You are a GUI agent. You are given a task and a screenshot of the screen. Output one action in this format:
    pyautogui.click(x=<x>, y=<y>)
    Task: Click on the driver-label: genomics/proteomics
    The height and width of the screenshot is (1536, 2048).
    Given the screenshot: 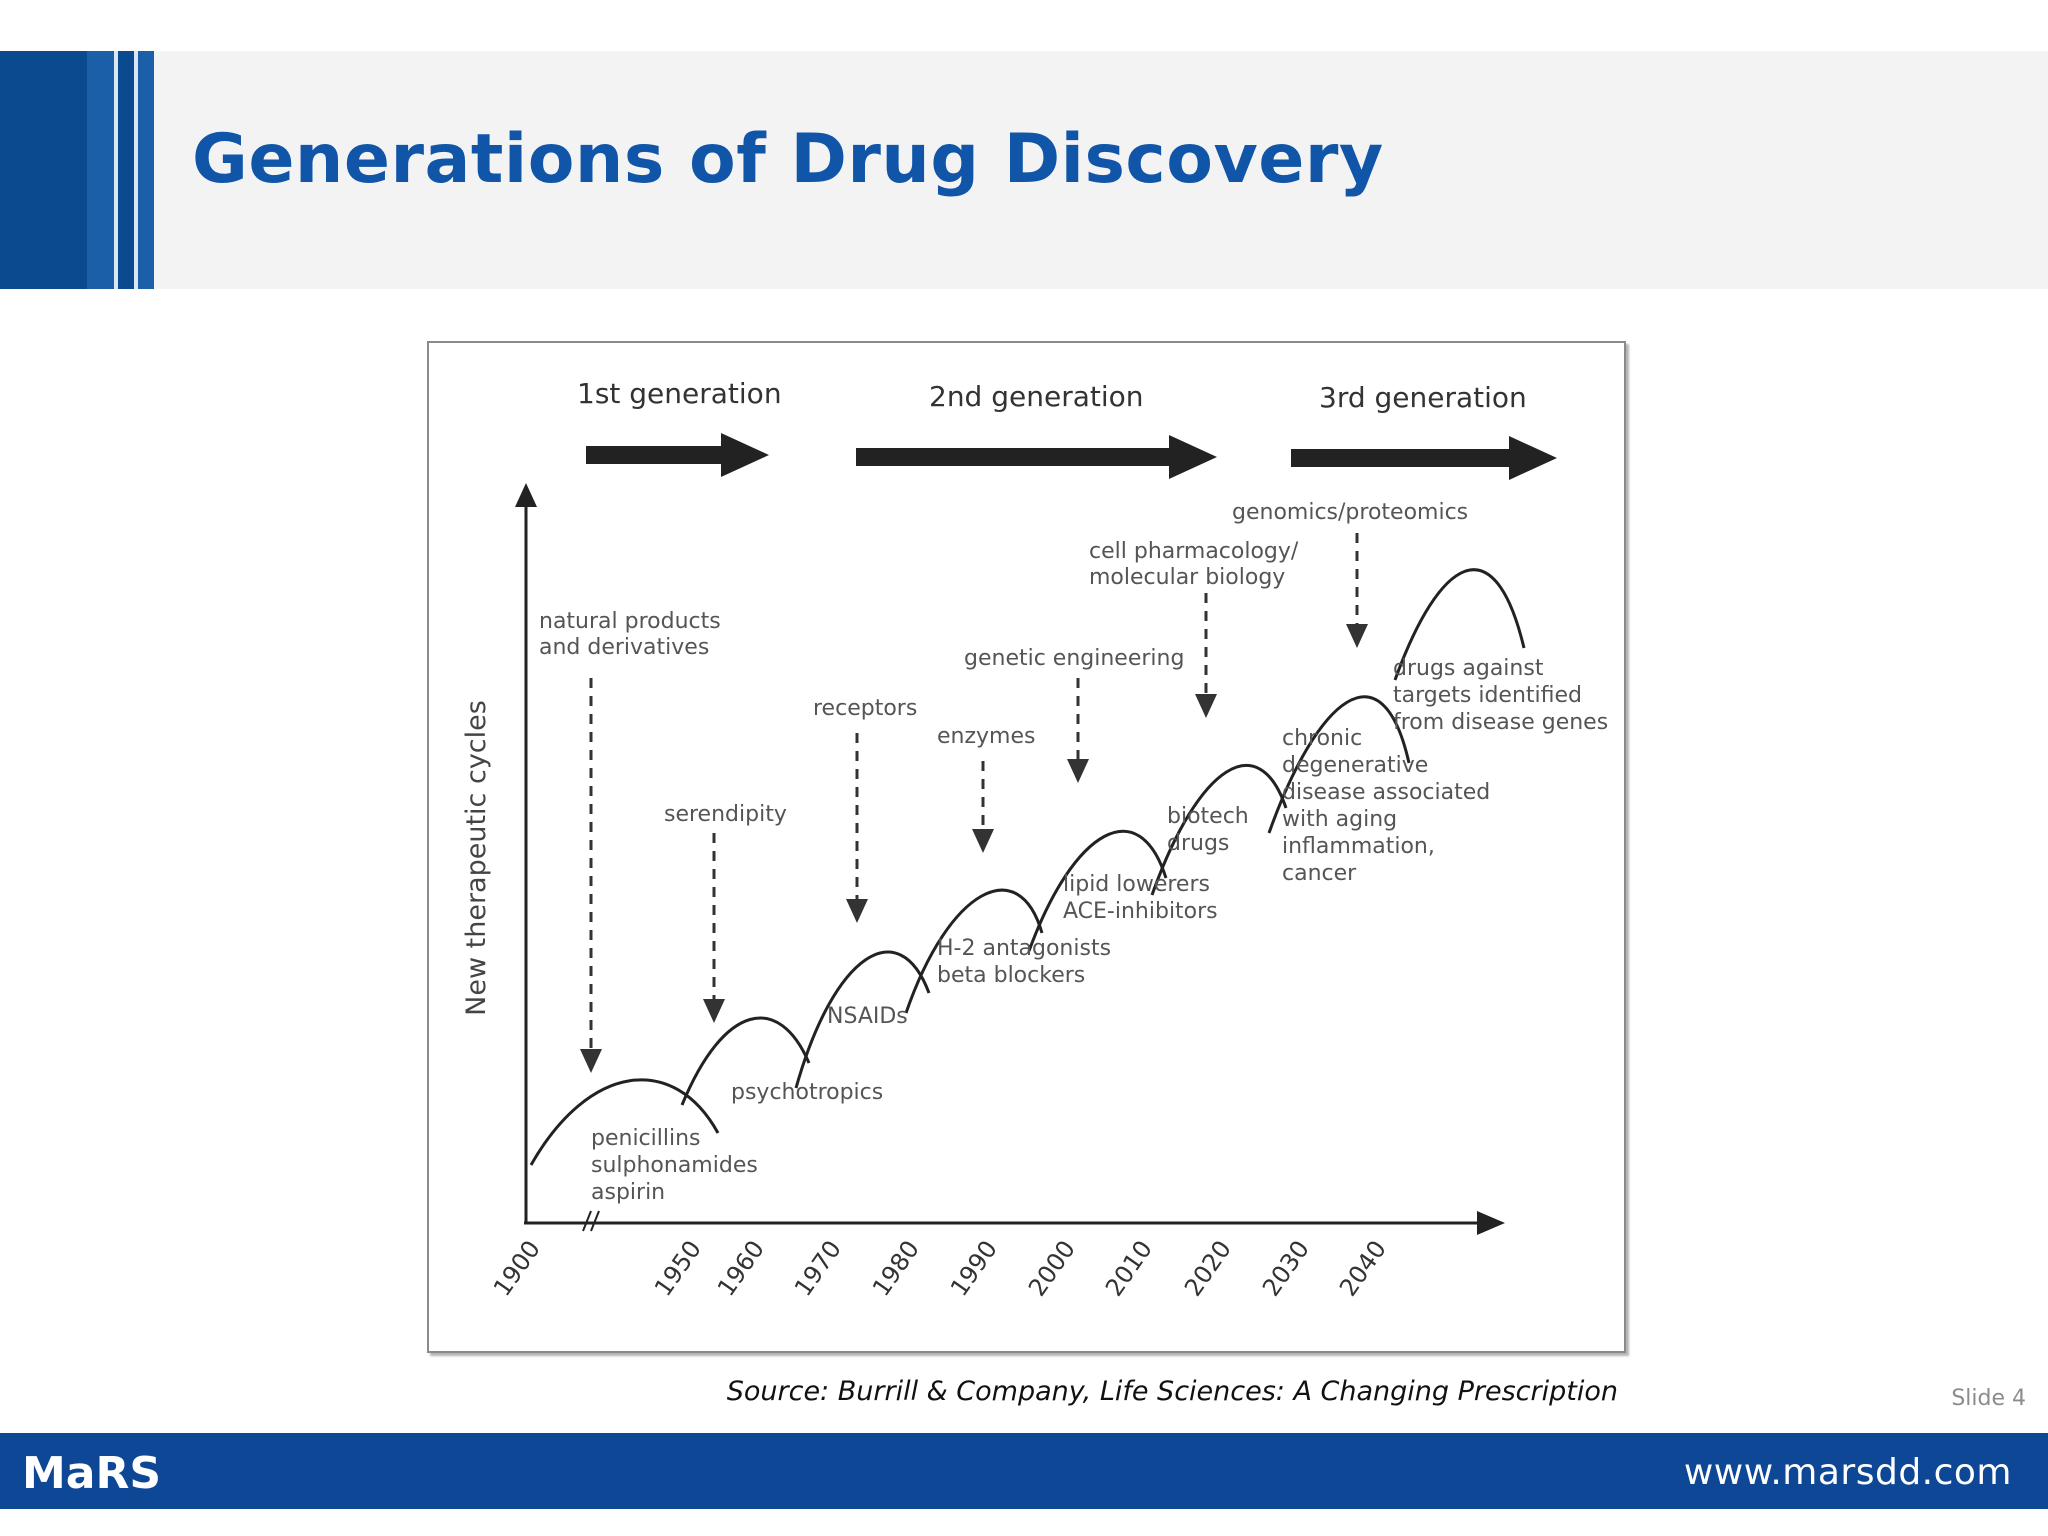 What is the action you would take?
    pyautogui.click(x=1350, y=512)
    